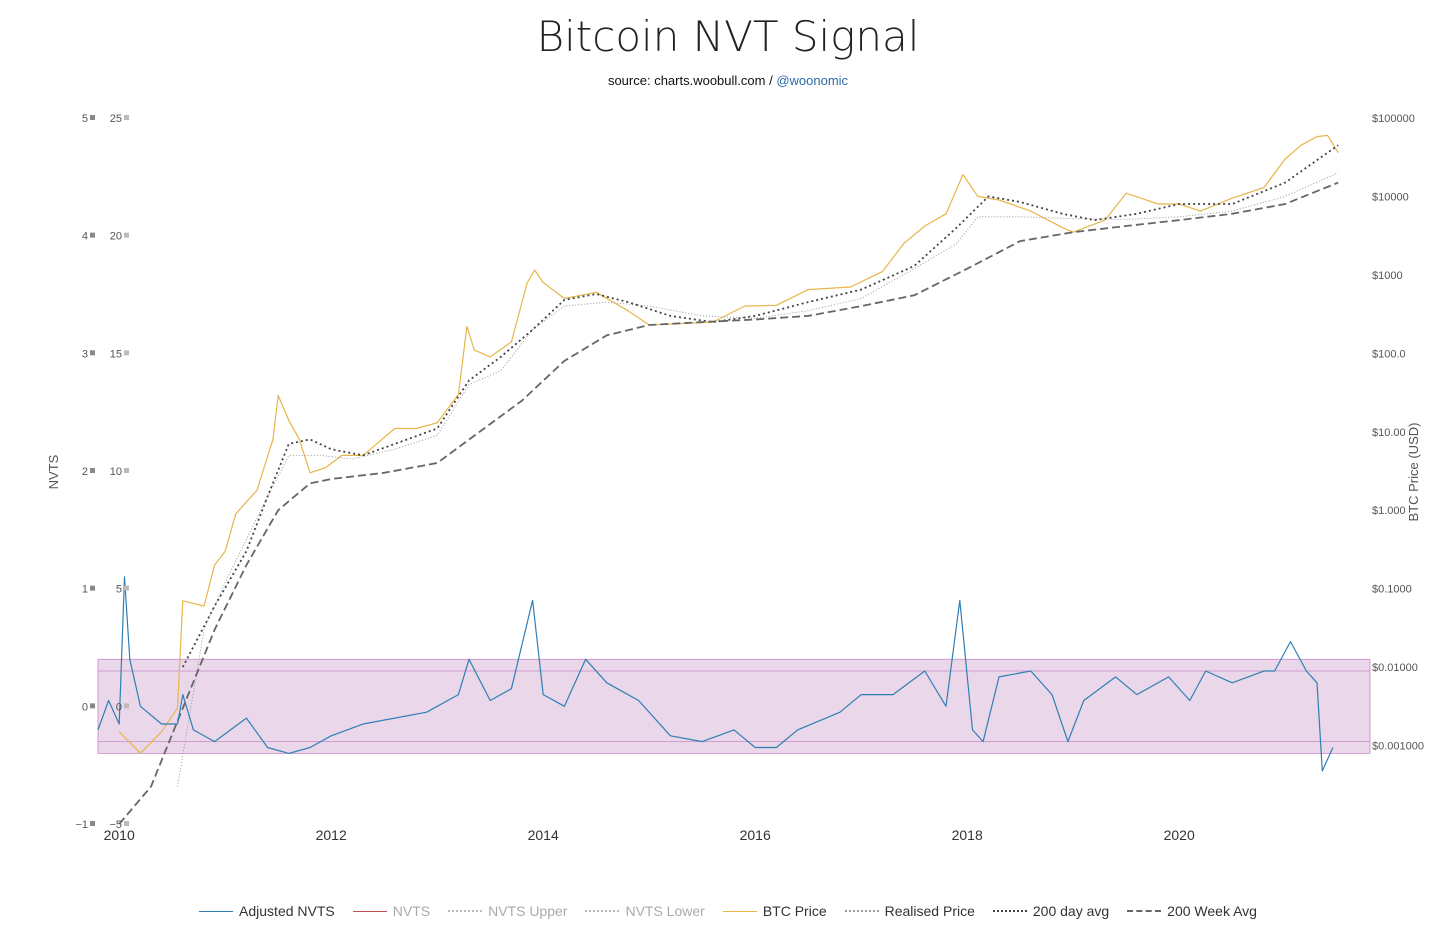 Image resolution: width=1456 pixels, height=926 pixels. I want to click on x-tick-2014: 2014, so click(543, 835).